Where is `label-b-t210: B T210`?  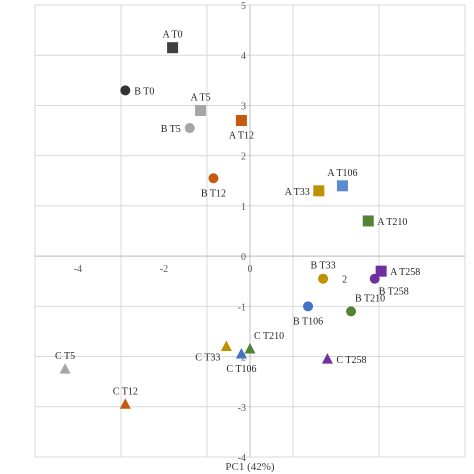 label-b-t210: B T210 is located at coordinates (370, 298).